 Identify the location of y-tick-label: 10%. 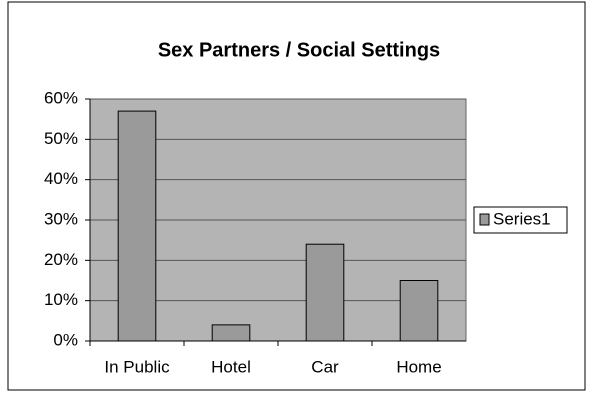
(61, 299).